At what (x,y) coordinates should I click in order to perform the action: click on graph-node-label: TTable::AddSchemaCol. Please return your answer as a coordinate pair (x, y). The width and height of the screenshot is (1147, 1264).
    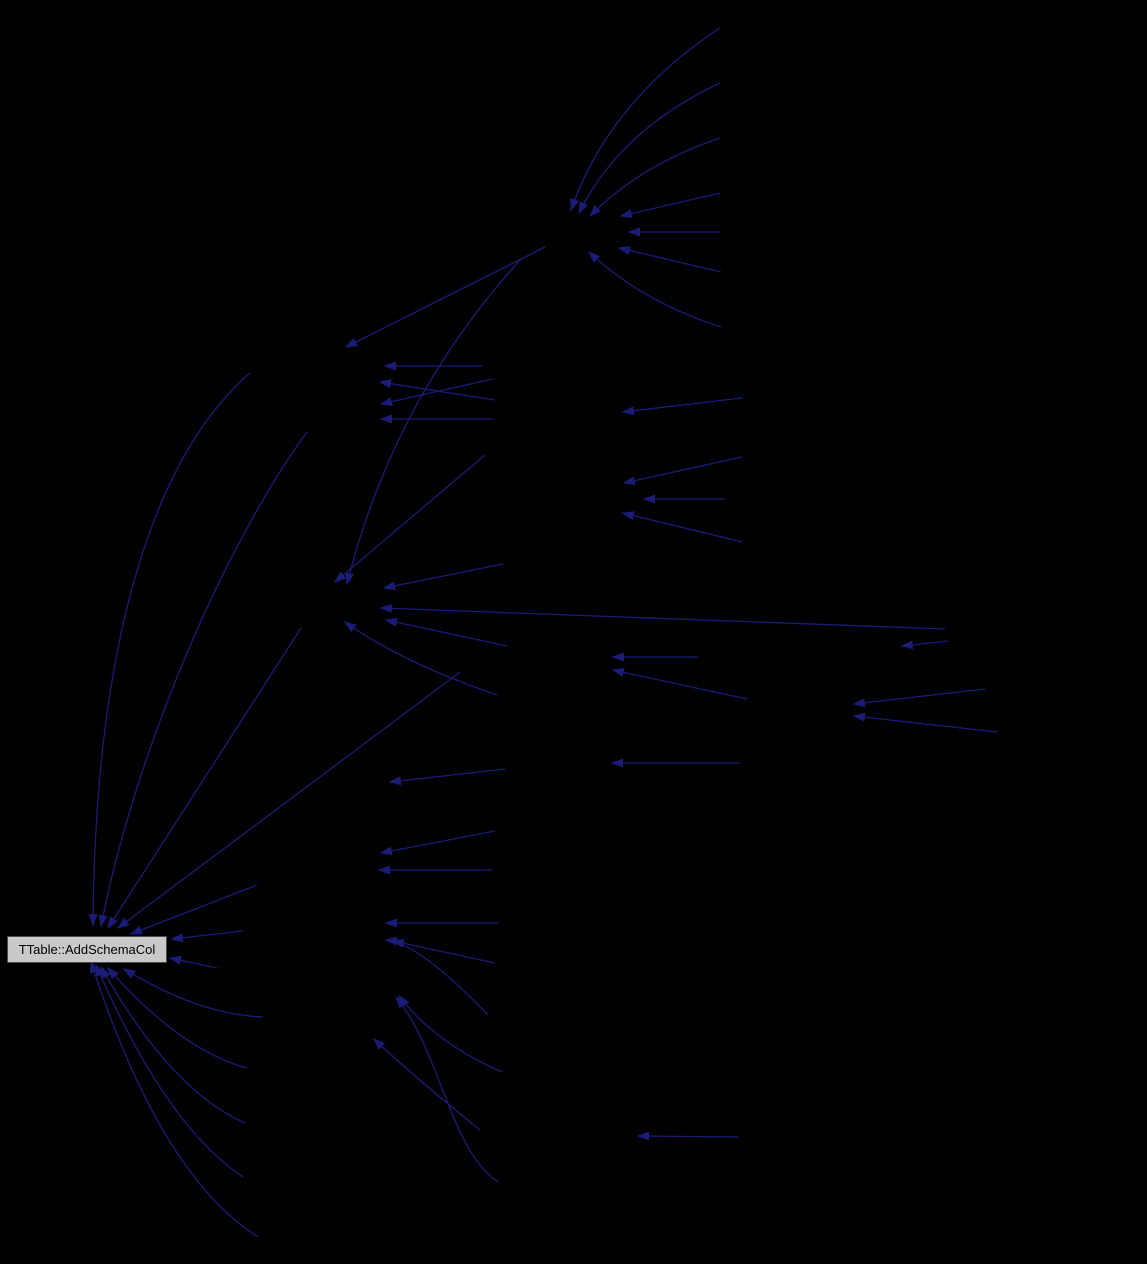
    Looking at the image, I should click on (87, 949).